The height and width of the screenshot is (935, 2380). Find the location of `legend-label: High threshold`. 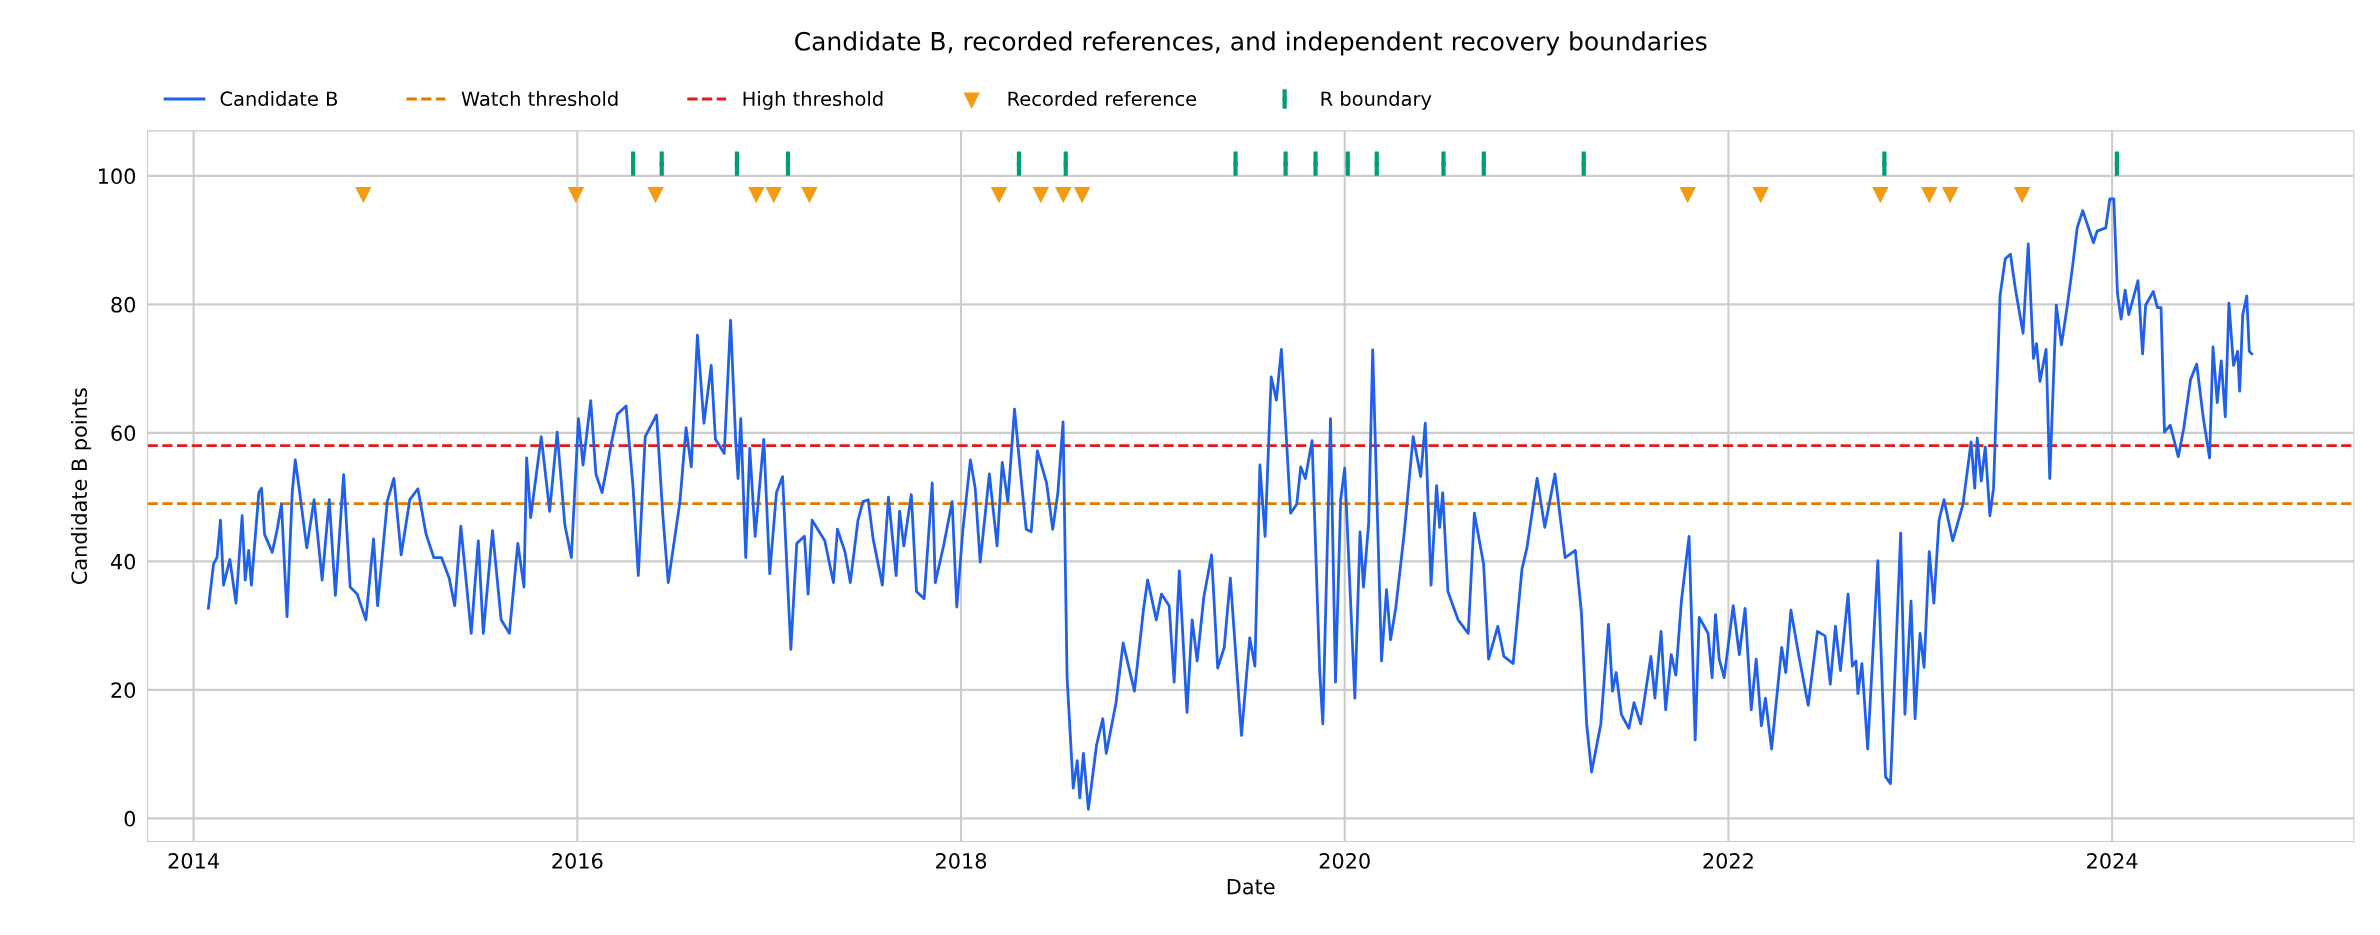

legend-label: High threshold is located at coordinates (813, 100).